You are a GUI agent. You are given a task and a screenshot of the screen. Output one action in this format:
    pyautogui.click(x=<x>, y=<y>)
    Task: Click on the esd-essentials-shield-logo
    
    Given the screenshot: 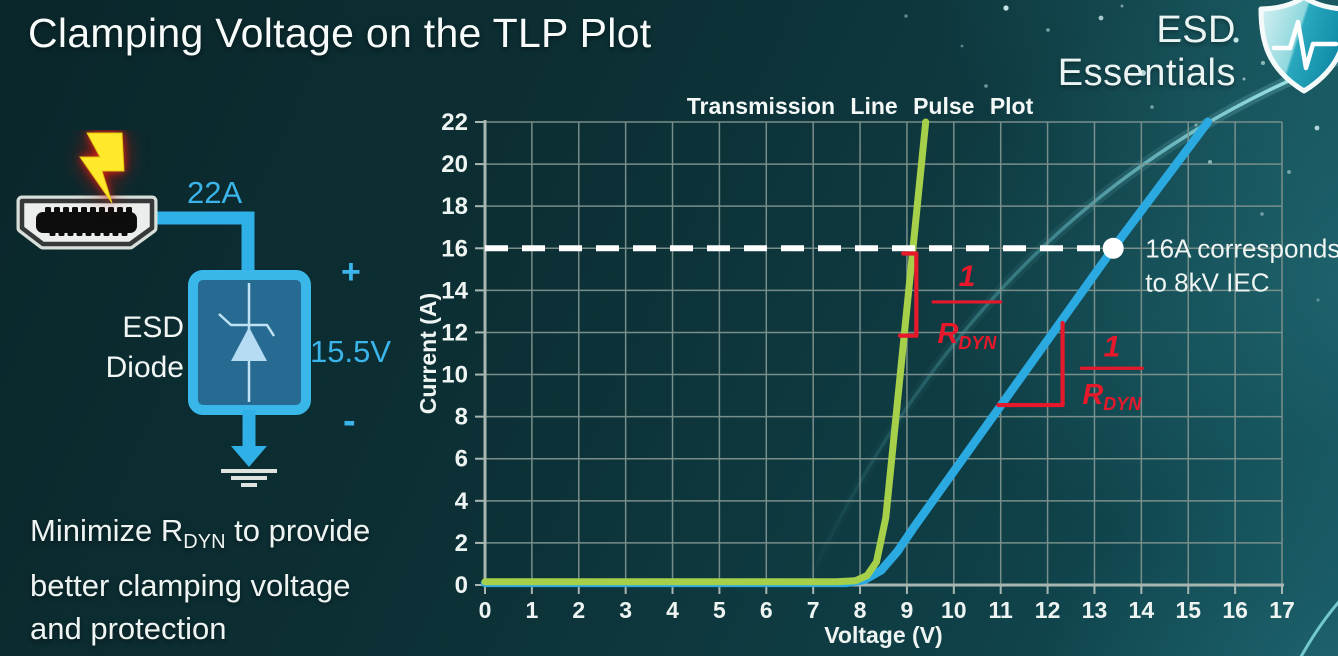 What is the action you would take?
    pyautogui.click(x=1298, y=47)
    